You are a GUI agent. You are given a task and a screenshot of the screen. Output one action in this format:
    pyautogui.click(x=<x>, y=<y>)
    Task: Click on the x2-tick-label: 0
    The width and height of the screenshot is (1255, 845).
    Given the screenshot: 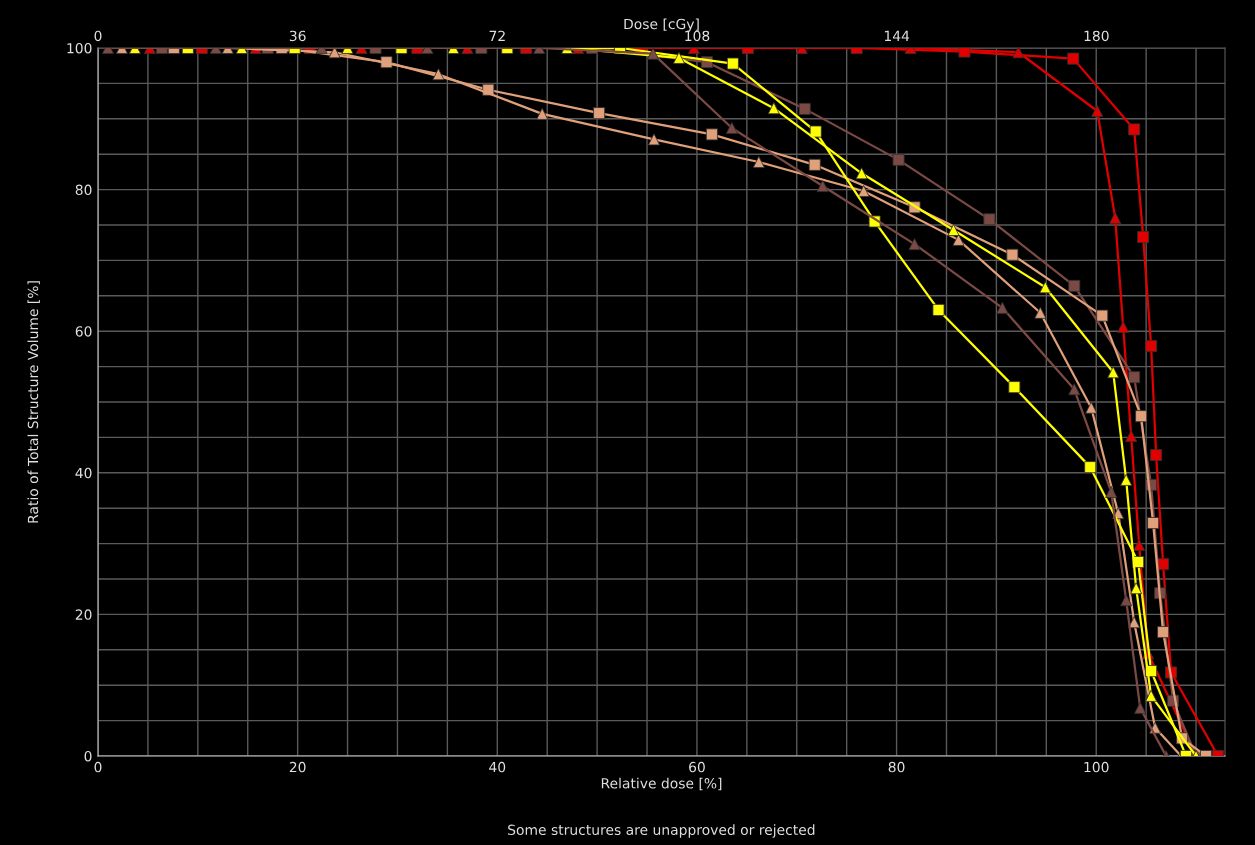 What is the action you would take?
    pyautogui.click(x=98, y=36)
    